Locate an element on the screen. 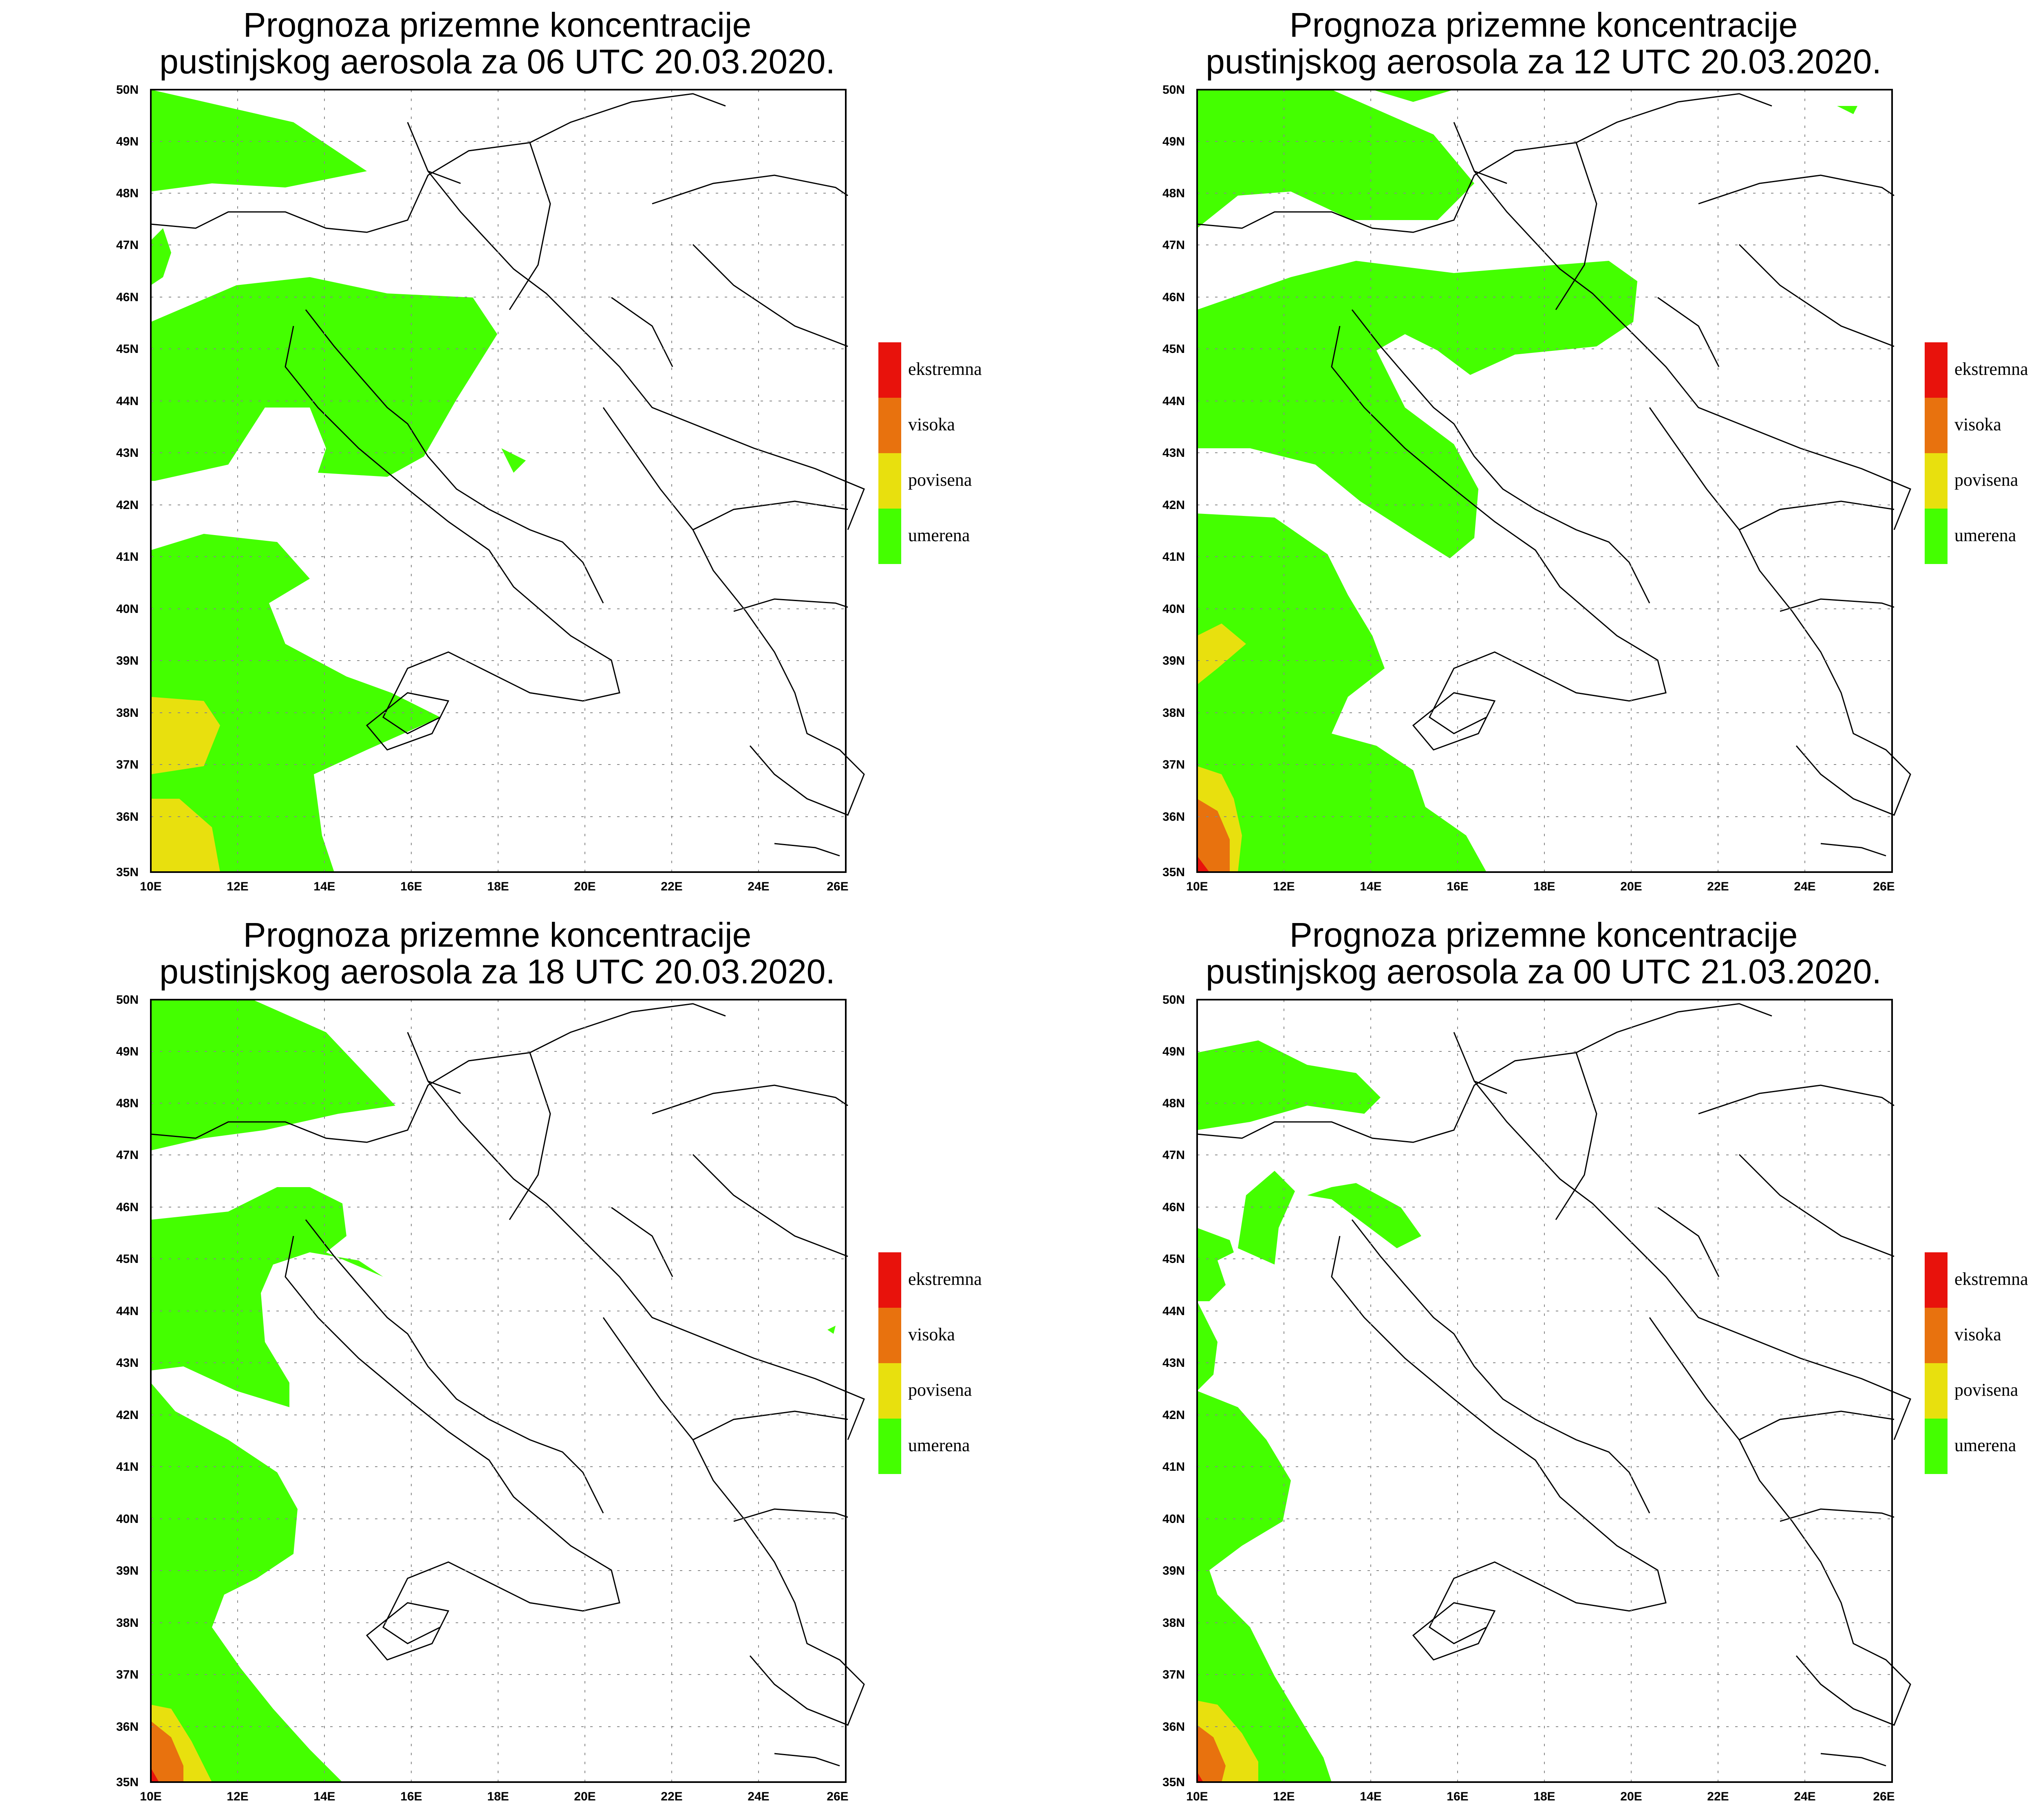 This screenshot has height=1820, width=2038. legend-label-povisena: povisena is located at coordinates (940, 1390).